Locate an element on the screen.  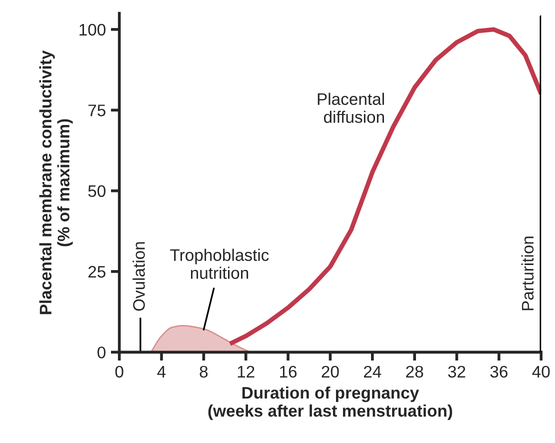
x-tick-label: 0 is located at coordinates (119, 372).